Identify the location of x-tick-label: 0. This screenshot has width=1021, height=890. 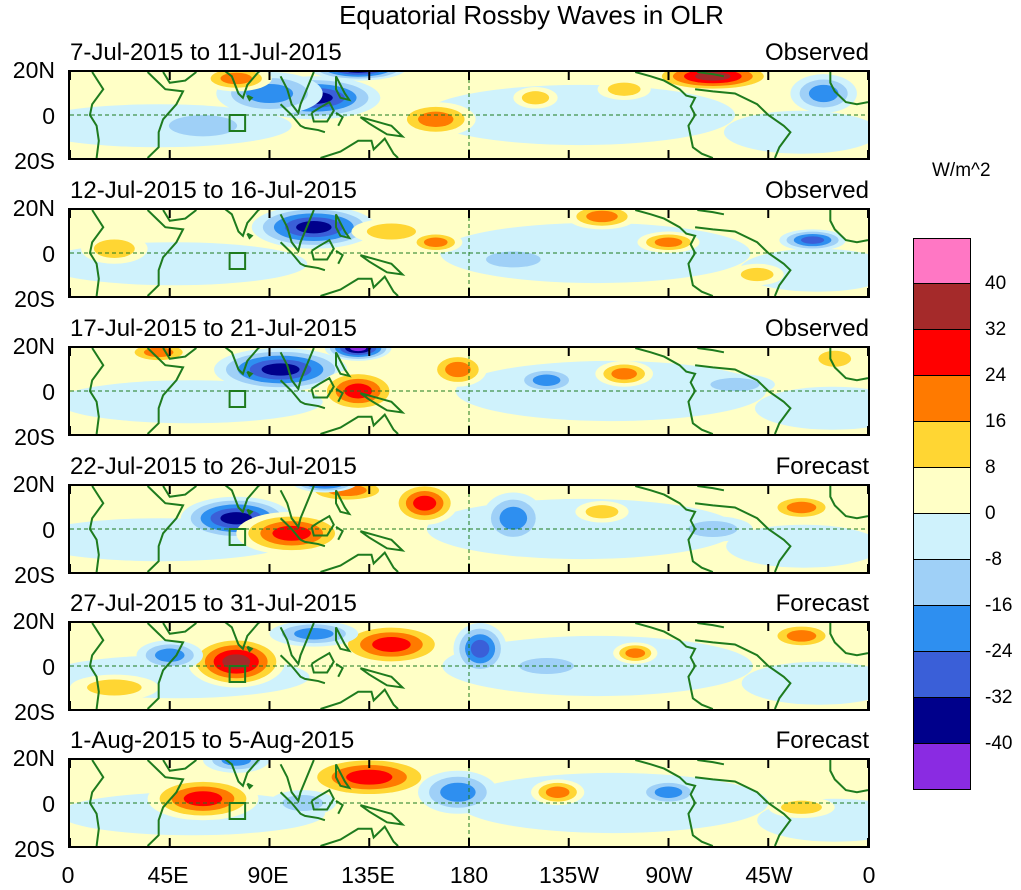
(869, 875).